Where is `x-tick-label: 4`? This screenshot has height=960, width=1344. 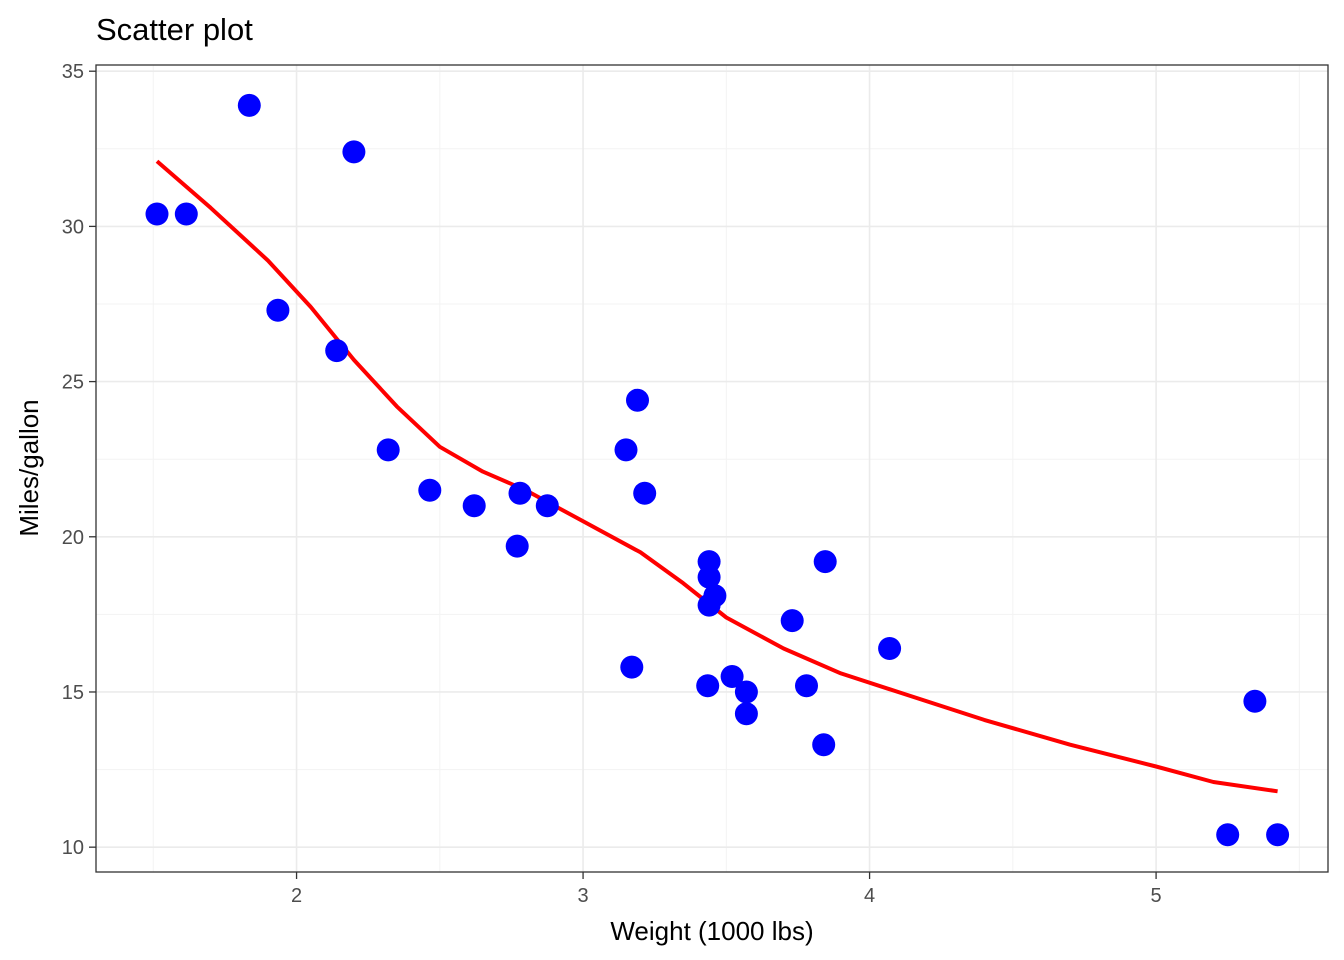 x-tick-label: 4 is located at coordinates (869, 896).